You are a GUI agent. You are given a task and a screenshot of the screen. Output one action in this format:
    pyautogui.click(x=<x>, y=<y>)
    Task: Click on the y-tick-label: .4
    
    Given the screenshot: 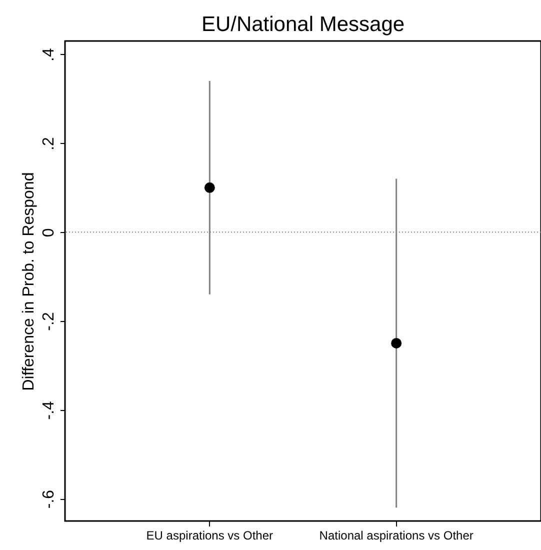 What is the action you would take?
    pyautogui.click(x=49, y=55)
    